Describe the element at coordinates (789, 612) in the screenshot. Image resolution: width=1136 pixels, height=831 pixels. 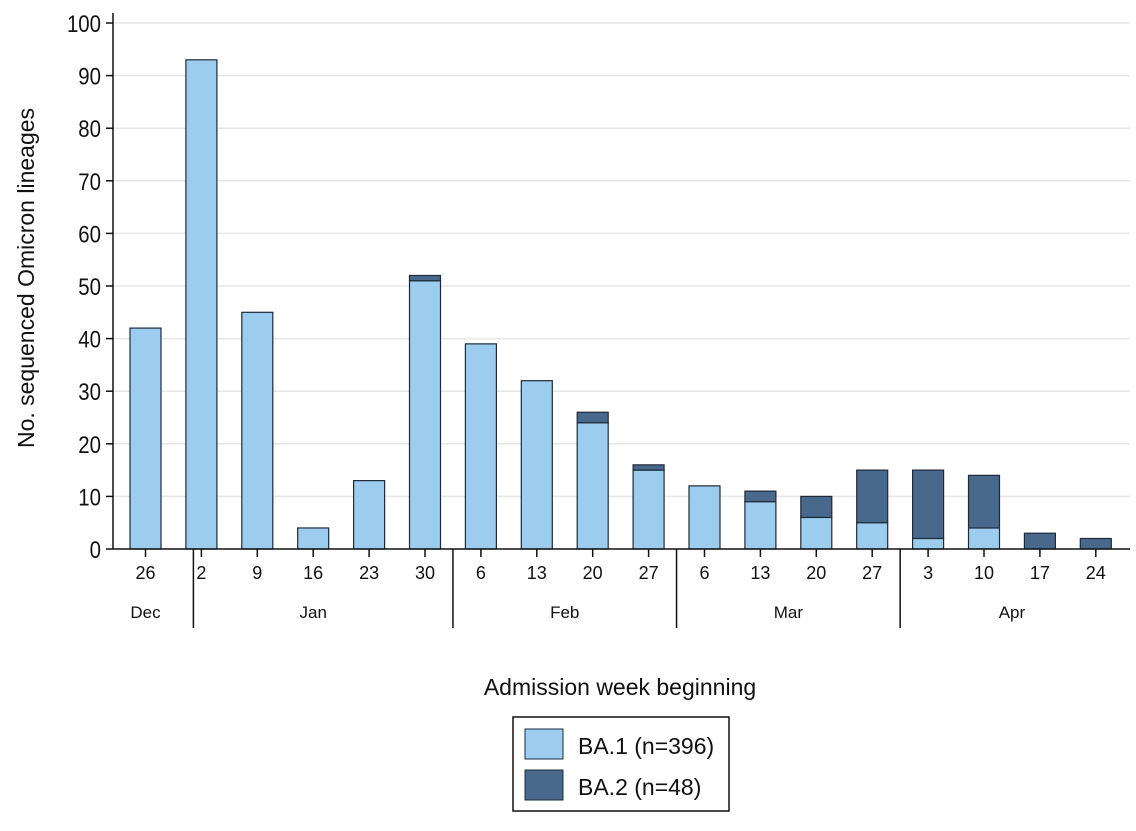
I see `month-label: Mar` at that location.